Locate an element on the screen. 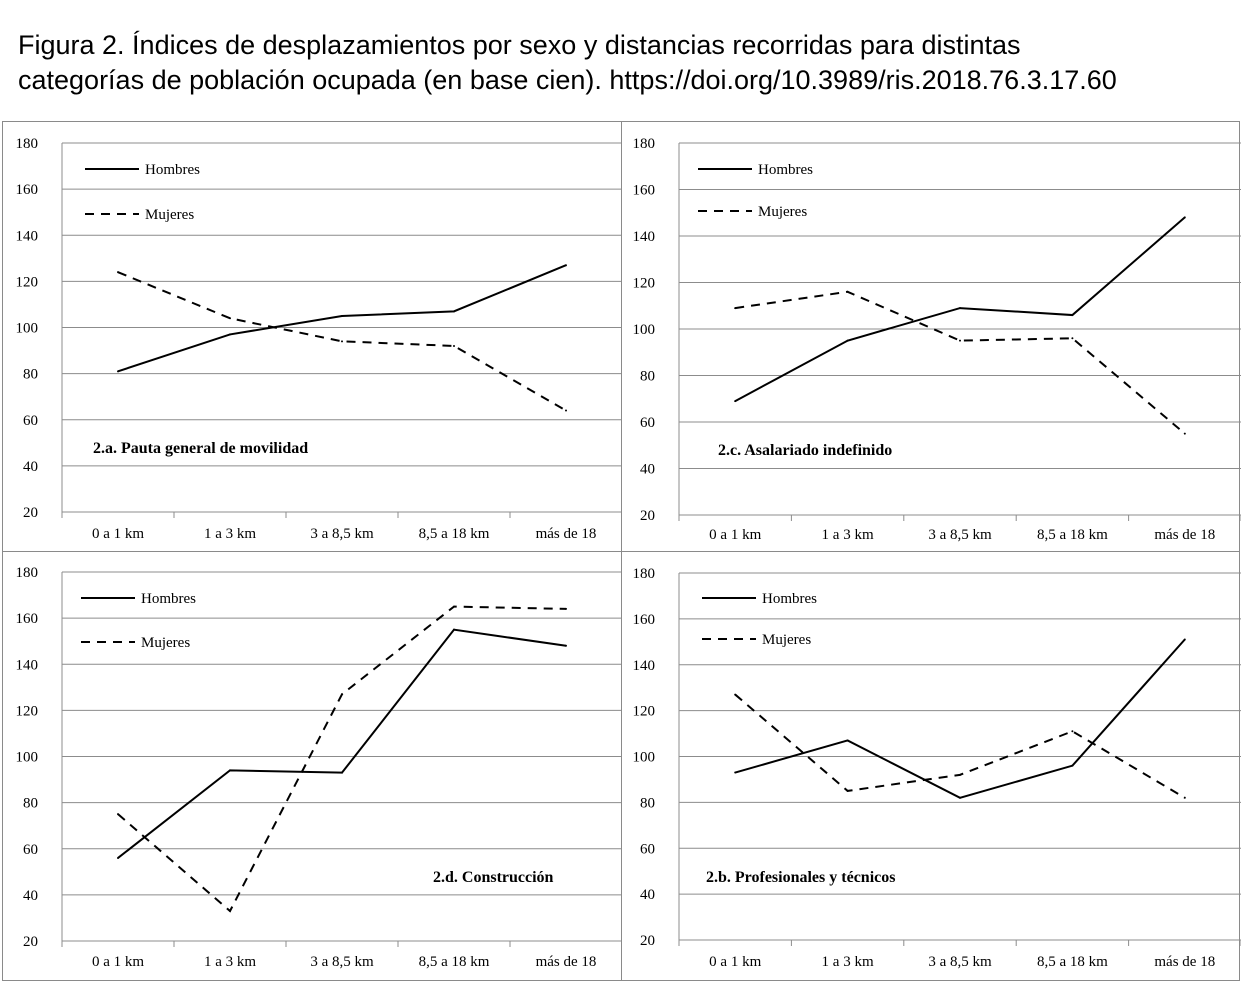  y-tick-label: 100 is located at coordinates (27, 329).